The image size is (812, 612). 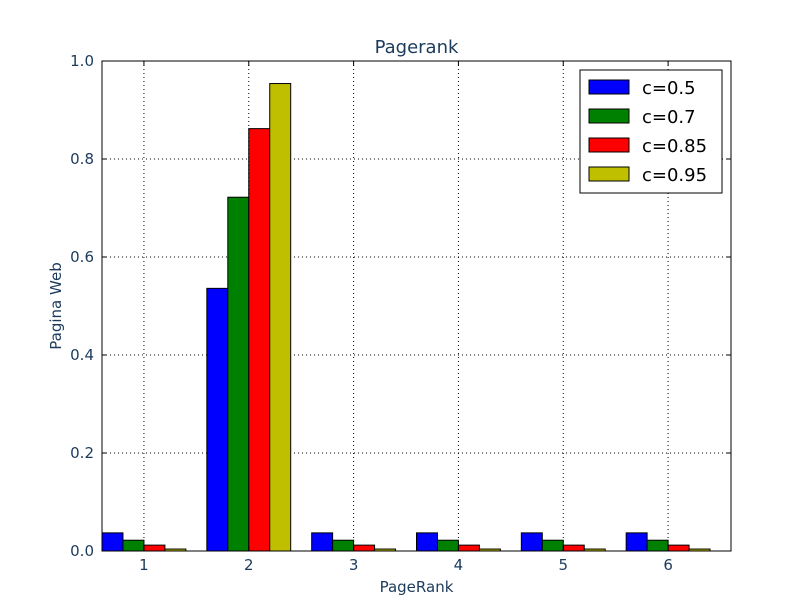 What do you see at coordinates (674, 146) in the screenshot?
I see `legend-label: c=0.85` at bounding box center [674, 146].